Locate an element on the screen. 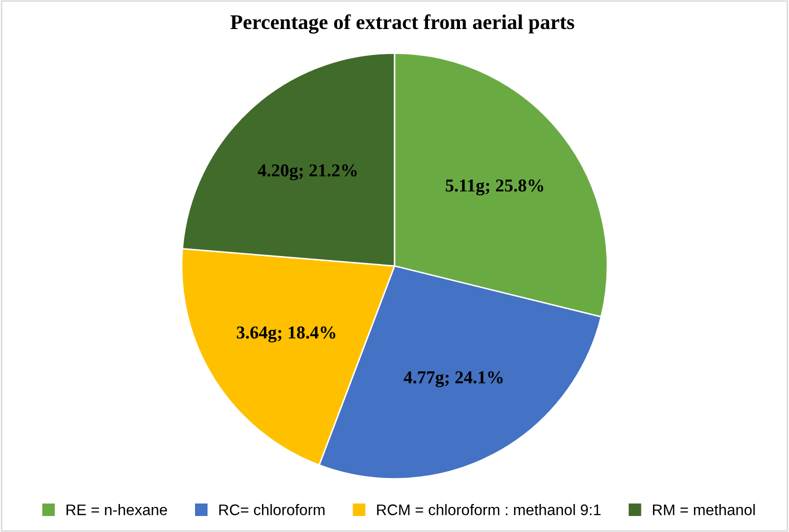 This screenshot has width=789, height=532. legend-label: RE = n-hexane is located at coordinates (116, 510).